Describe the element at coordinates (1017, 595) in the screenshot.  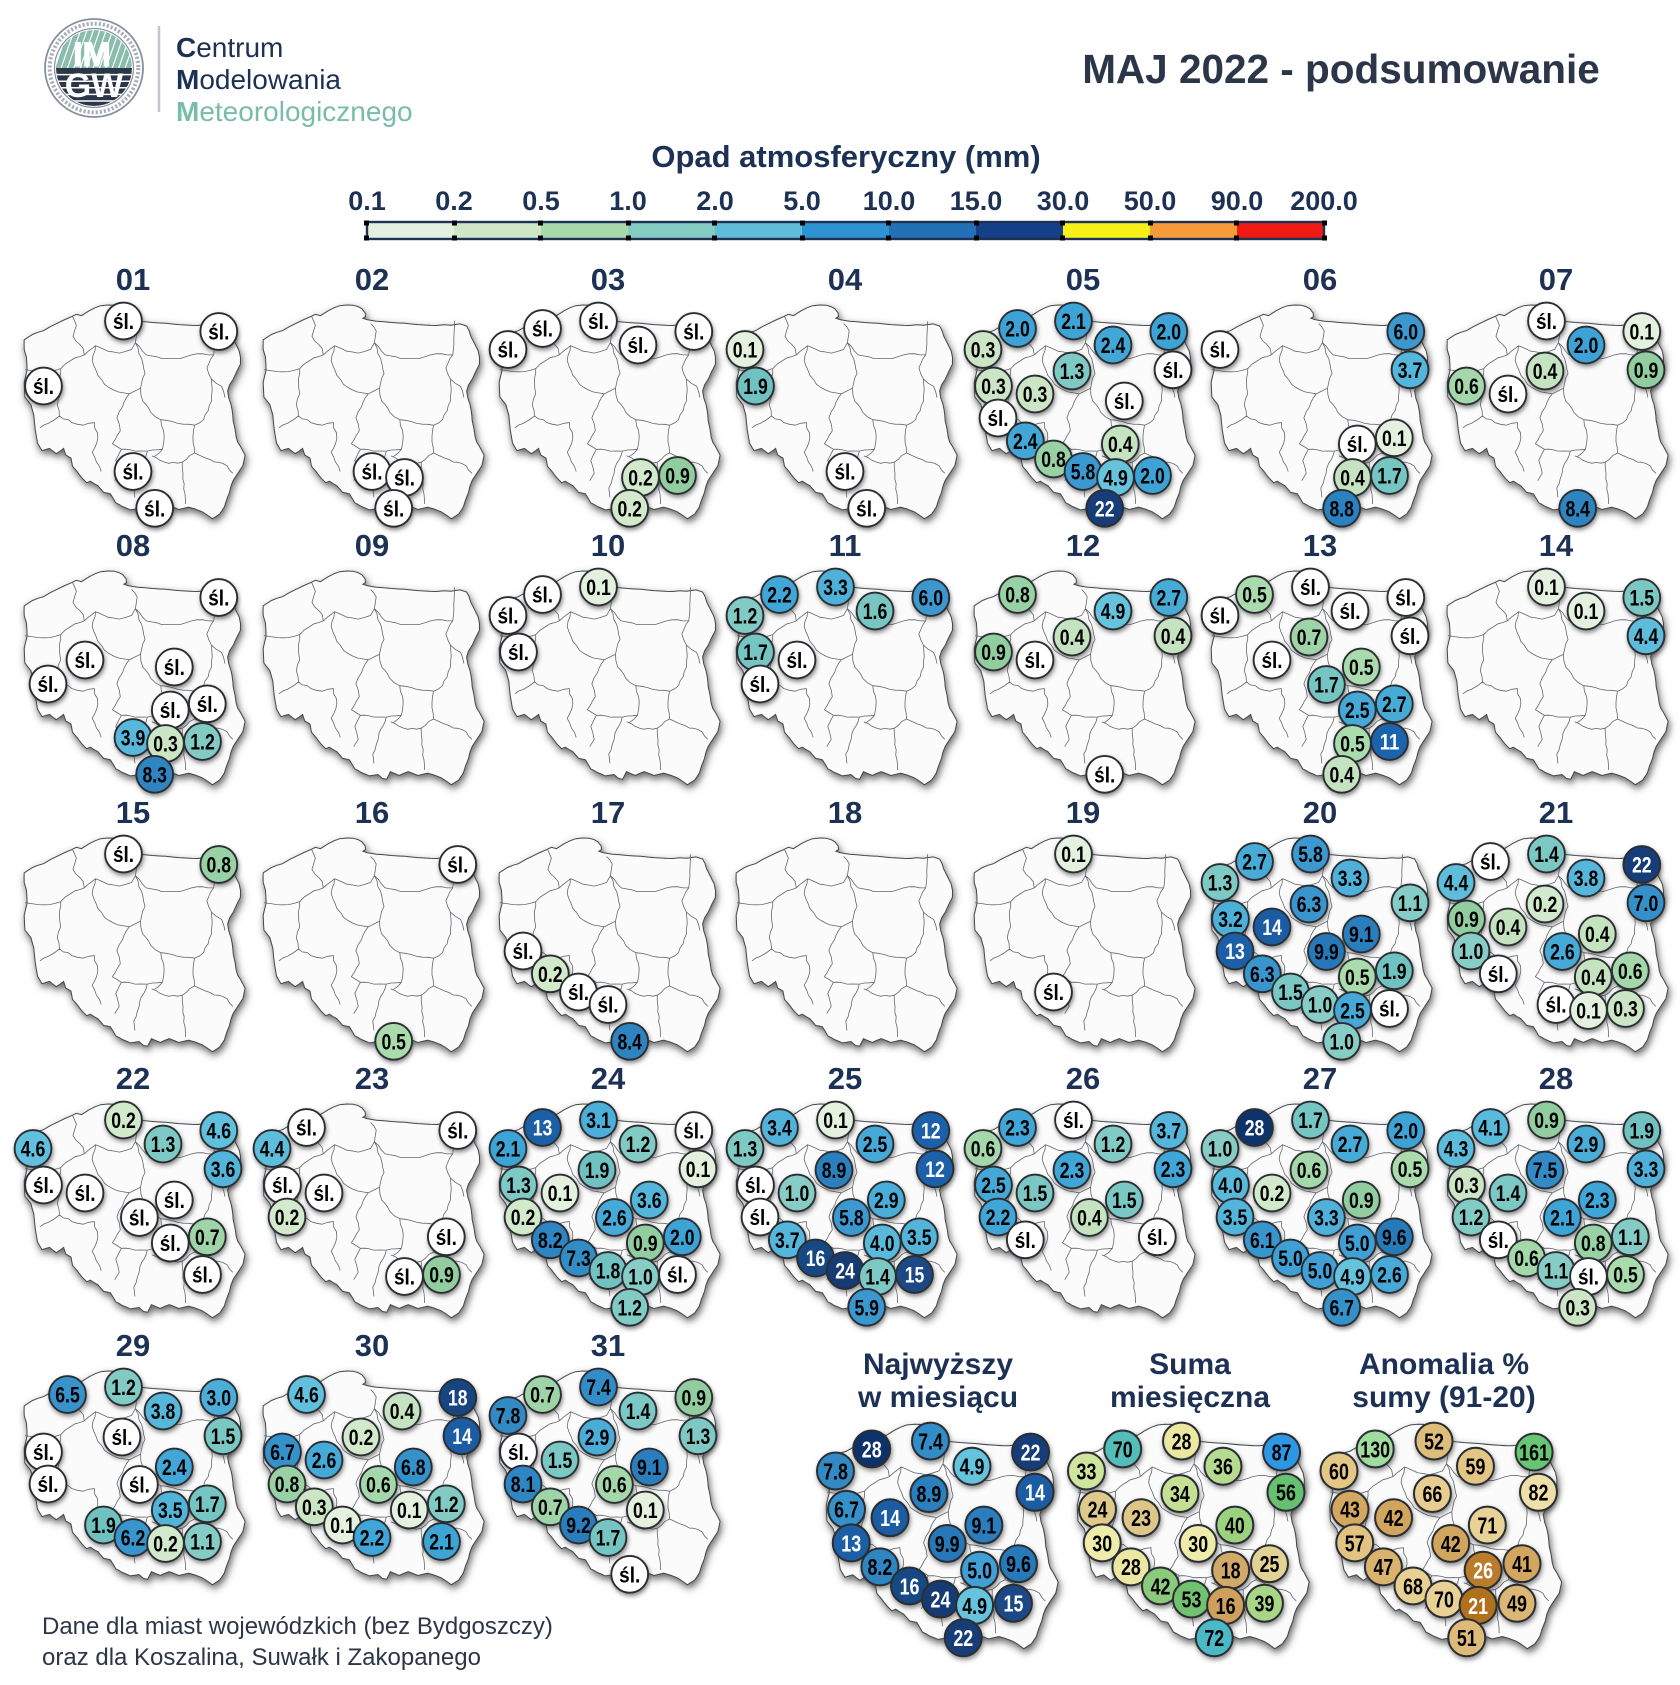
I see `svg-text: 0.8` at that location.